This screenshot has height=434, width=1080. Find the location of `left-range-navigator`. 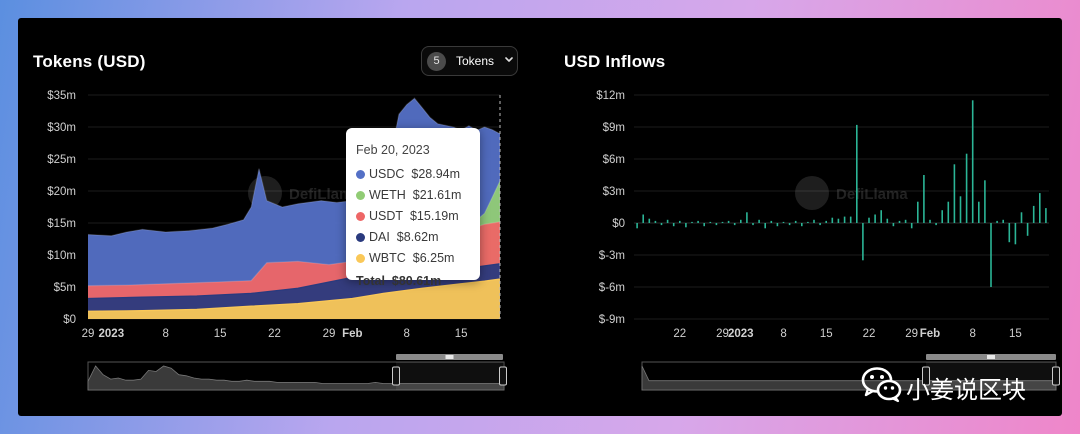

left-range-navigator is located at coordinates (297, 372).